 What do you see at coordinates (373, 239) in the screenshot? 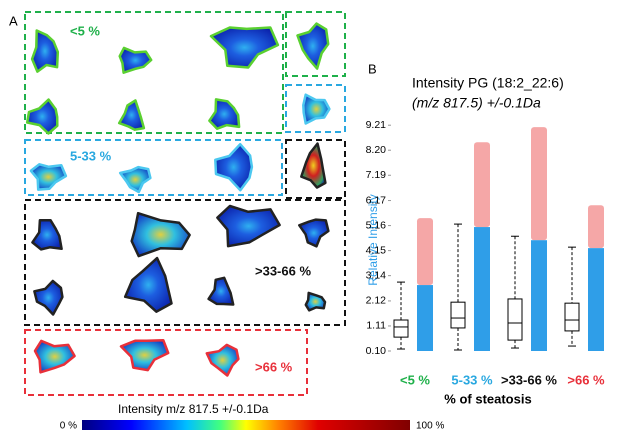
I see `y-axis-label: Relative Intensity` at bounding box center [373, 239].